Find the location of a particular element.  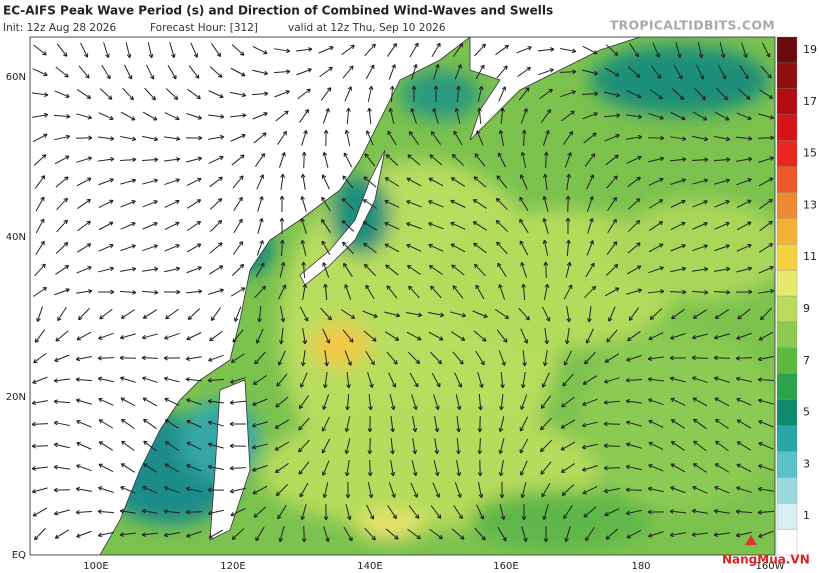

colorbar: 19 17 15 13 11 9 7 5 3 1 is located at coordinates (796, 296).